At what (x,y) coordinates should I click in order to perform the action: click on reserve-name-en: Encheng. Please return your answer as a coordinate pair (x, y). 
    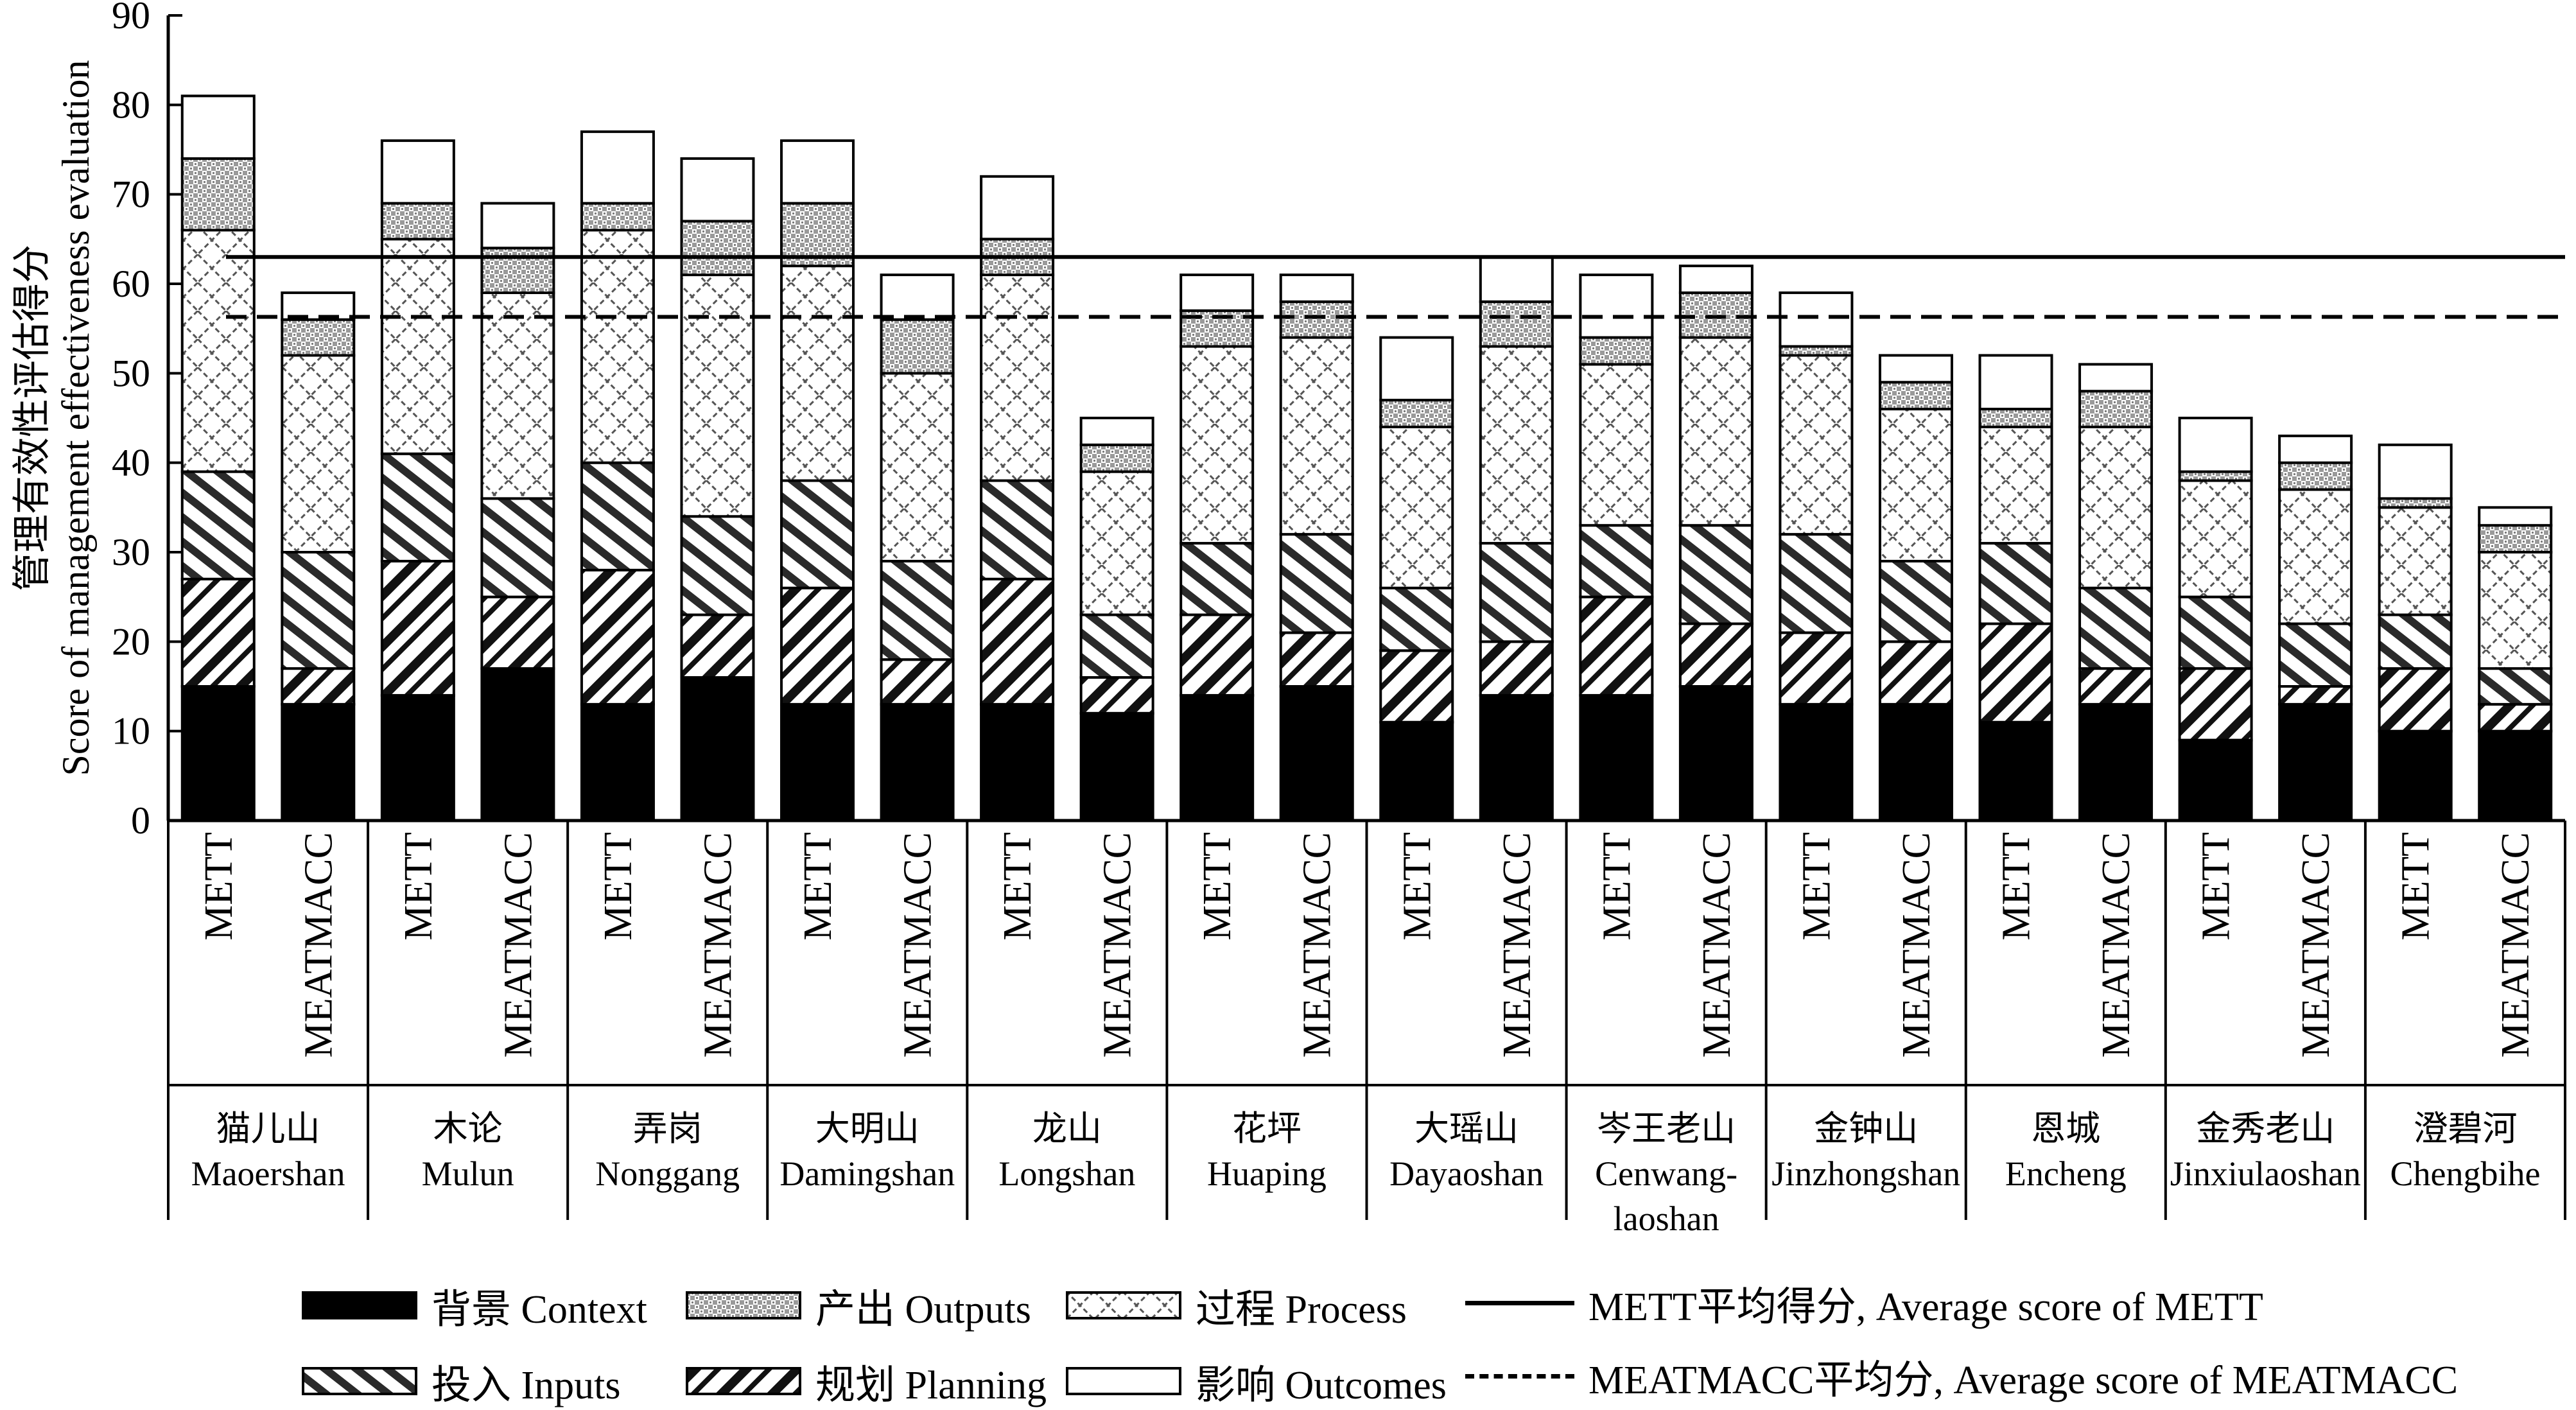
    Looking at the image, I should click on (2066, 1174).